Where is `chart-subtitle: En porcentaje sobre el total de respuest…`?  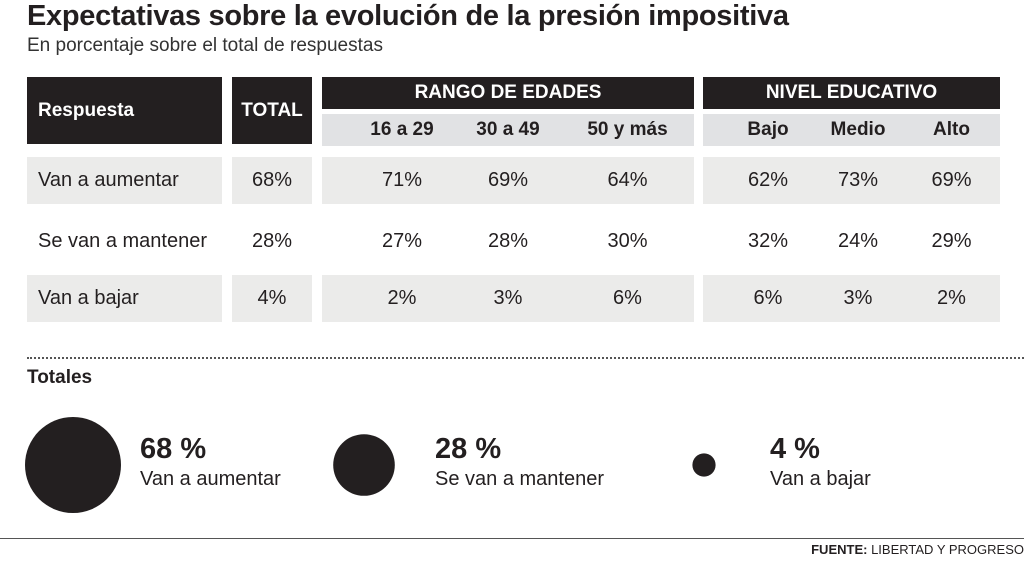
chart-subtitle: En porcentaje sobre el total de respuest… is located at coordinates (205, 45).